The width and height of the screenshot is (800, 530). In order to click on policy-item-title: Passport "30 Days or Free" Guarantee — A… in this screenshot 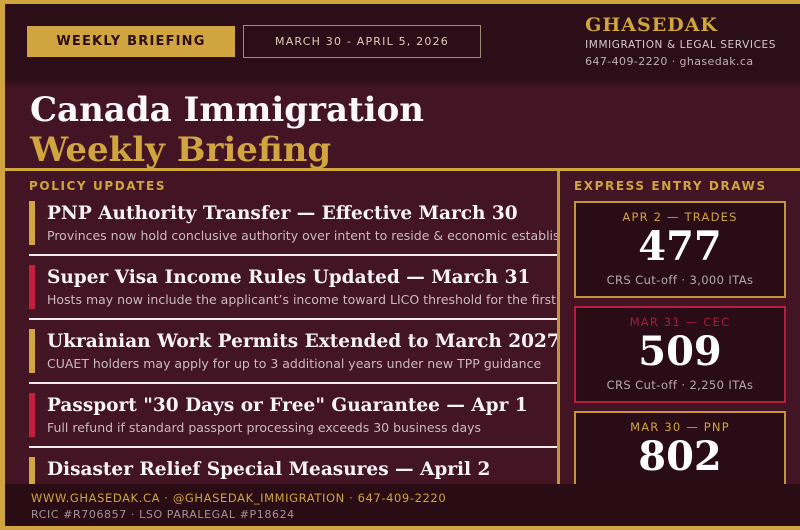, I will do `click(287, 405)`.